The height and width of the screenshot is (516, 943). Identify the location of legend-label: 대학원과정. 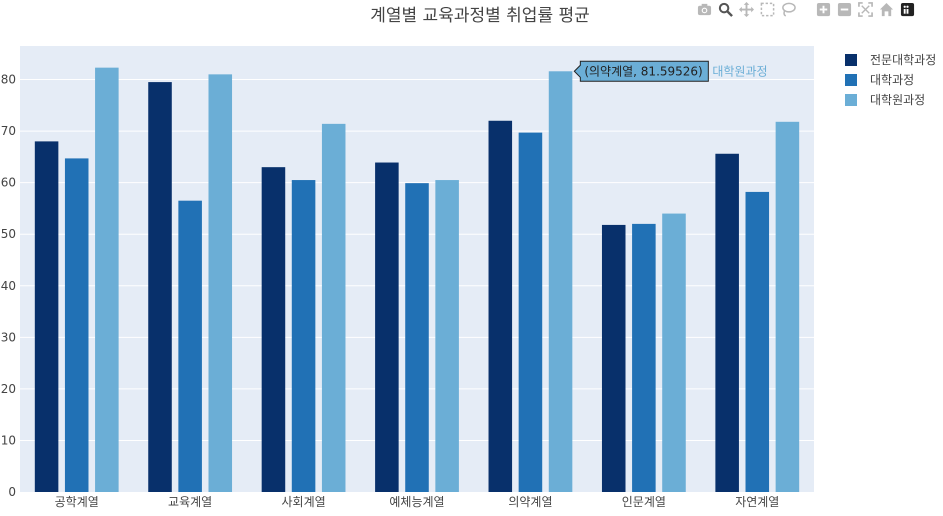
(897, 100).